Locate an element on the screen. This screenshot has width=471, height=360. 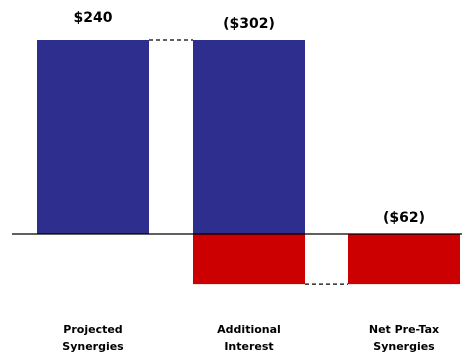
data-label: ($62) is located at coordinates (404, 218).